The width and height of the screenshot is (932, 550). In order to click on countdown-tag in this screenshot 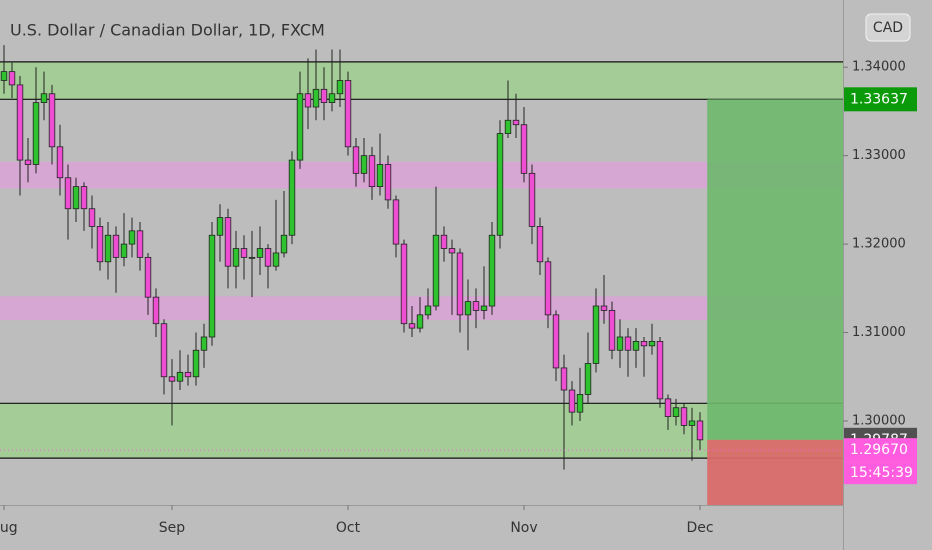, I will do `click(880, 473)`.